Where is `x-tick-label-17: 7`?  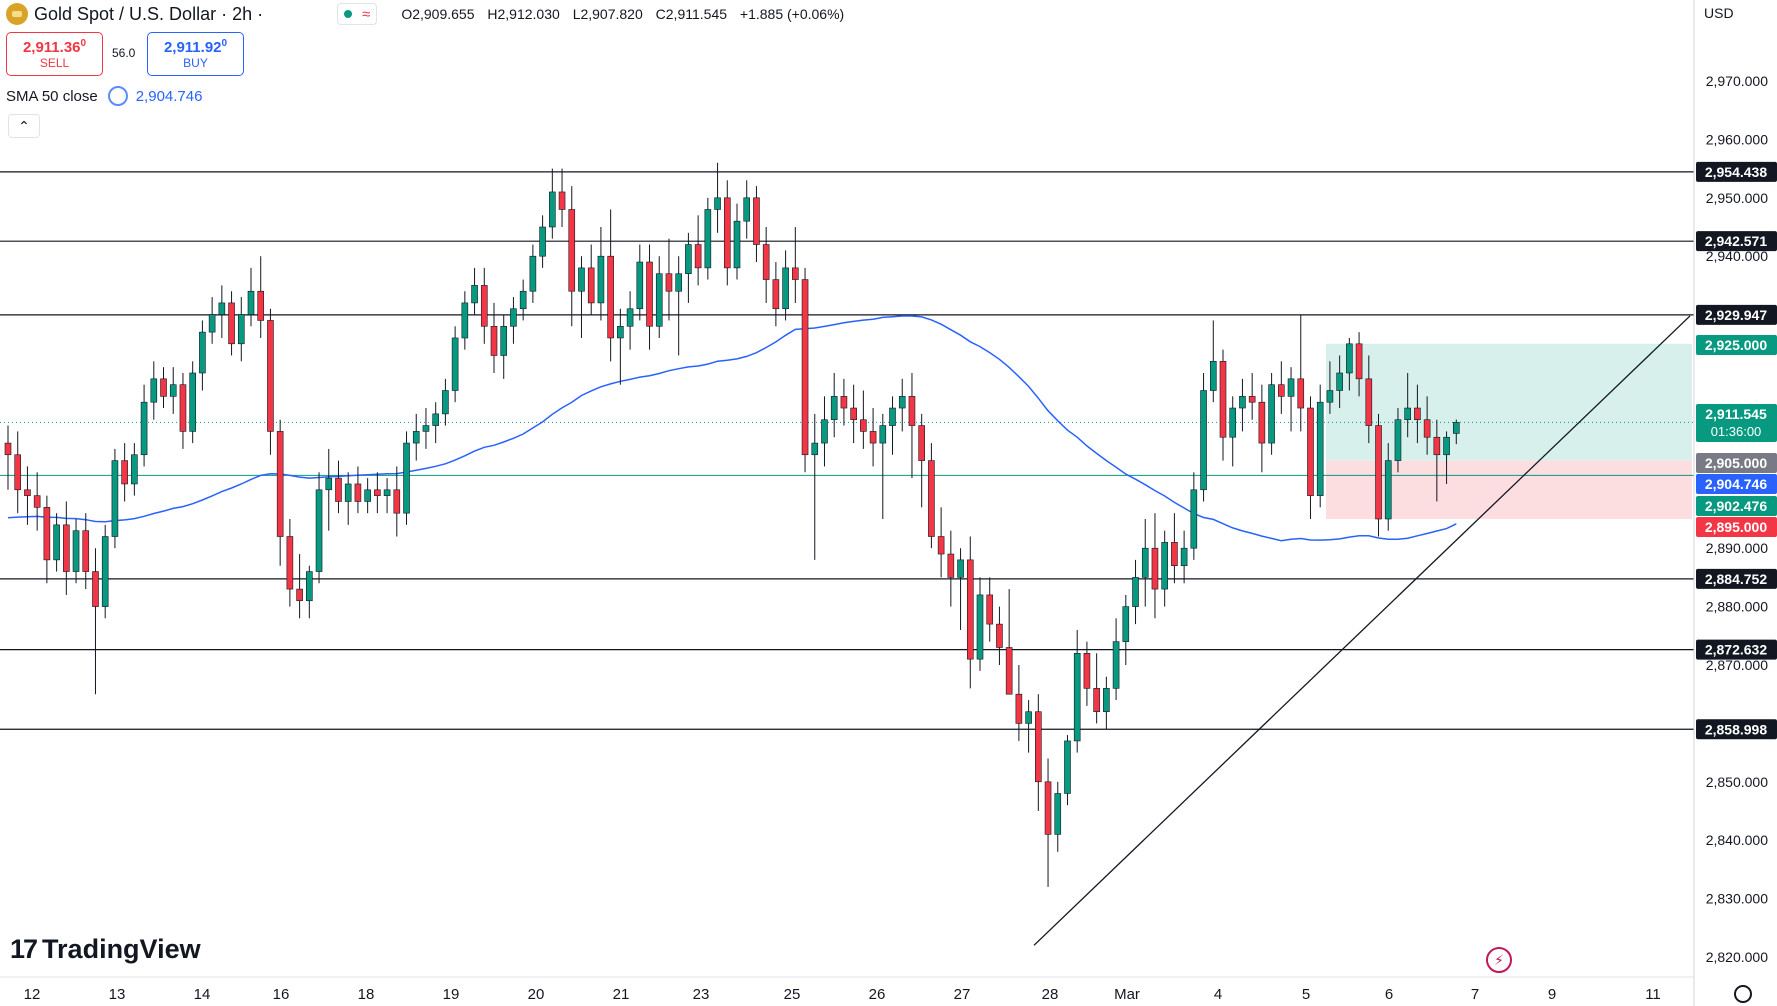 x-tick-label-17: 7 is located at coordinates (1475, 994).